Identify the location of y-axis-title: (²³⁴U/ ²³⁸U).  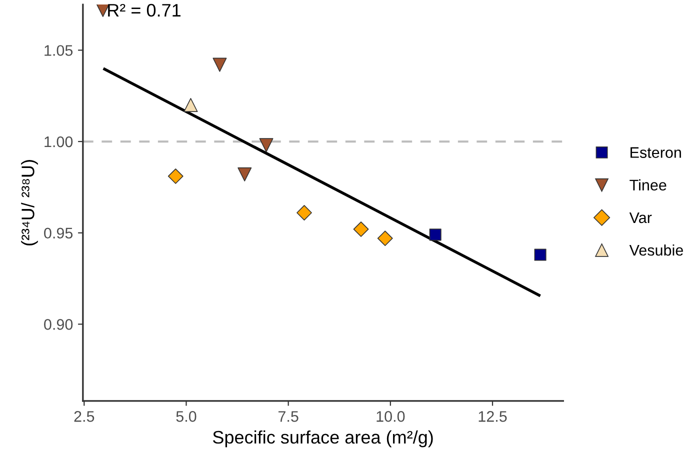
(29, 203).